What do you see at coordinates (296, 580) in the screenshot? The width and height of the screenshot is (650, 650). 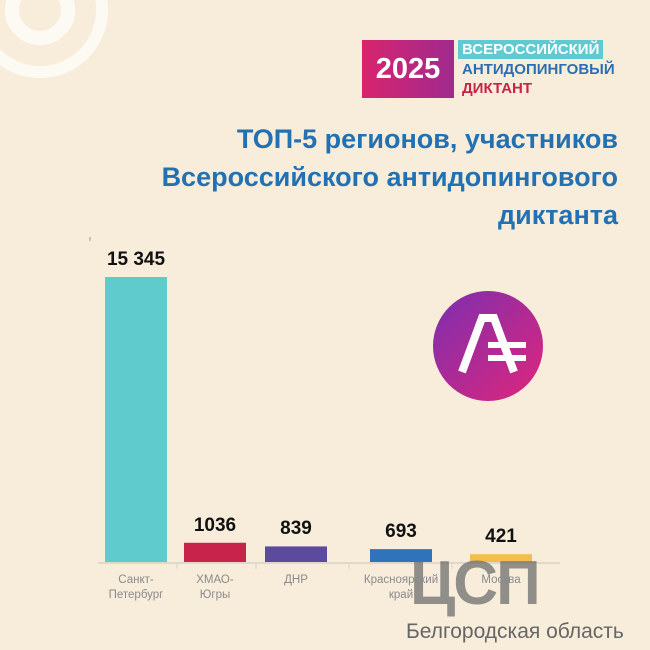 I see `x-tick-label: ДНР` at bounding box center [296, 580].